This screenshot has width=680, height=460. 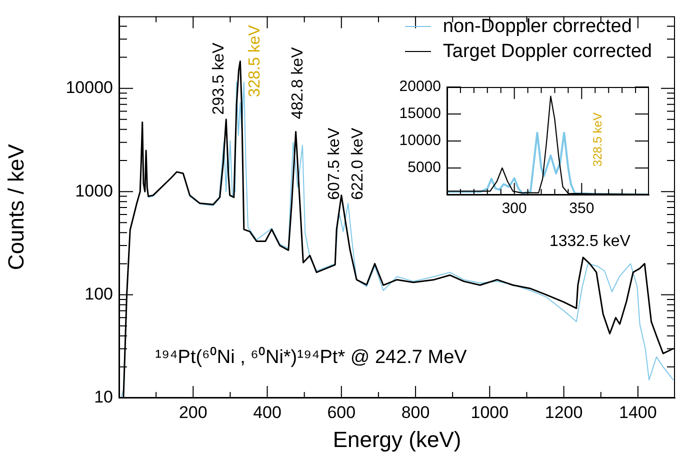 I want to click on x-tick-label: 1200, so click(x=563, y=412).